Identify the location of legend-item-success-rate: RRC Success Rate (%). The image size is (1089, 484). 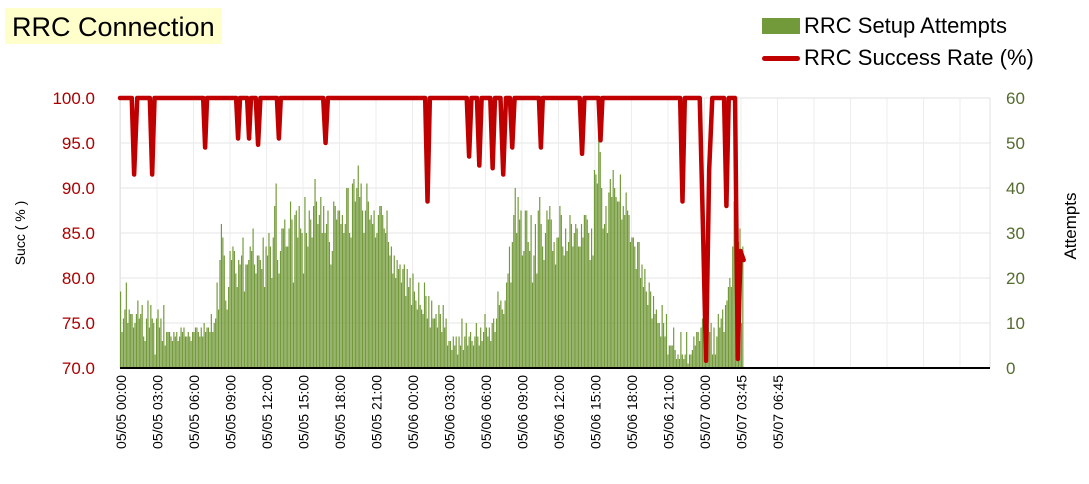
(898, 58).